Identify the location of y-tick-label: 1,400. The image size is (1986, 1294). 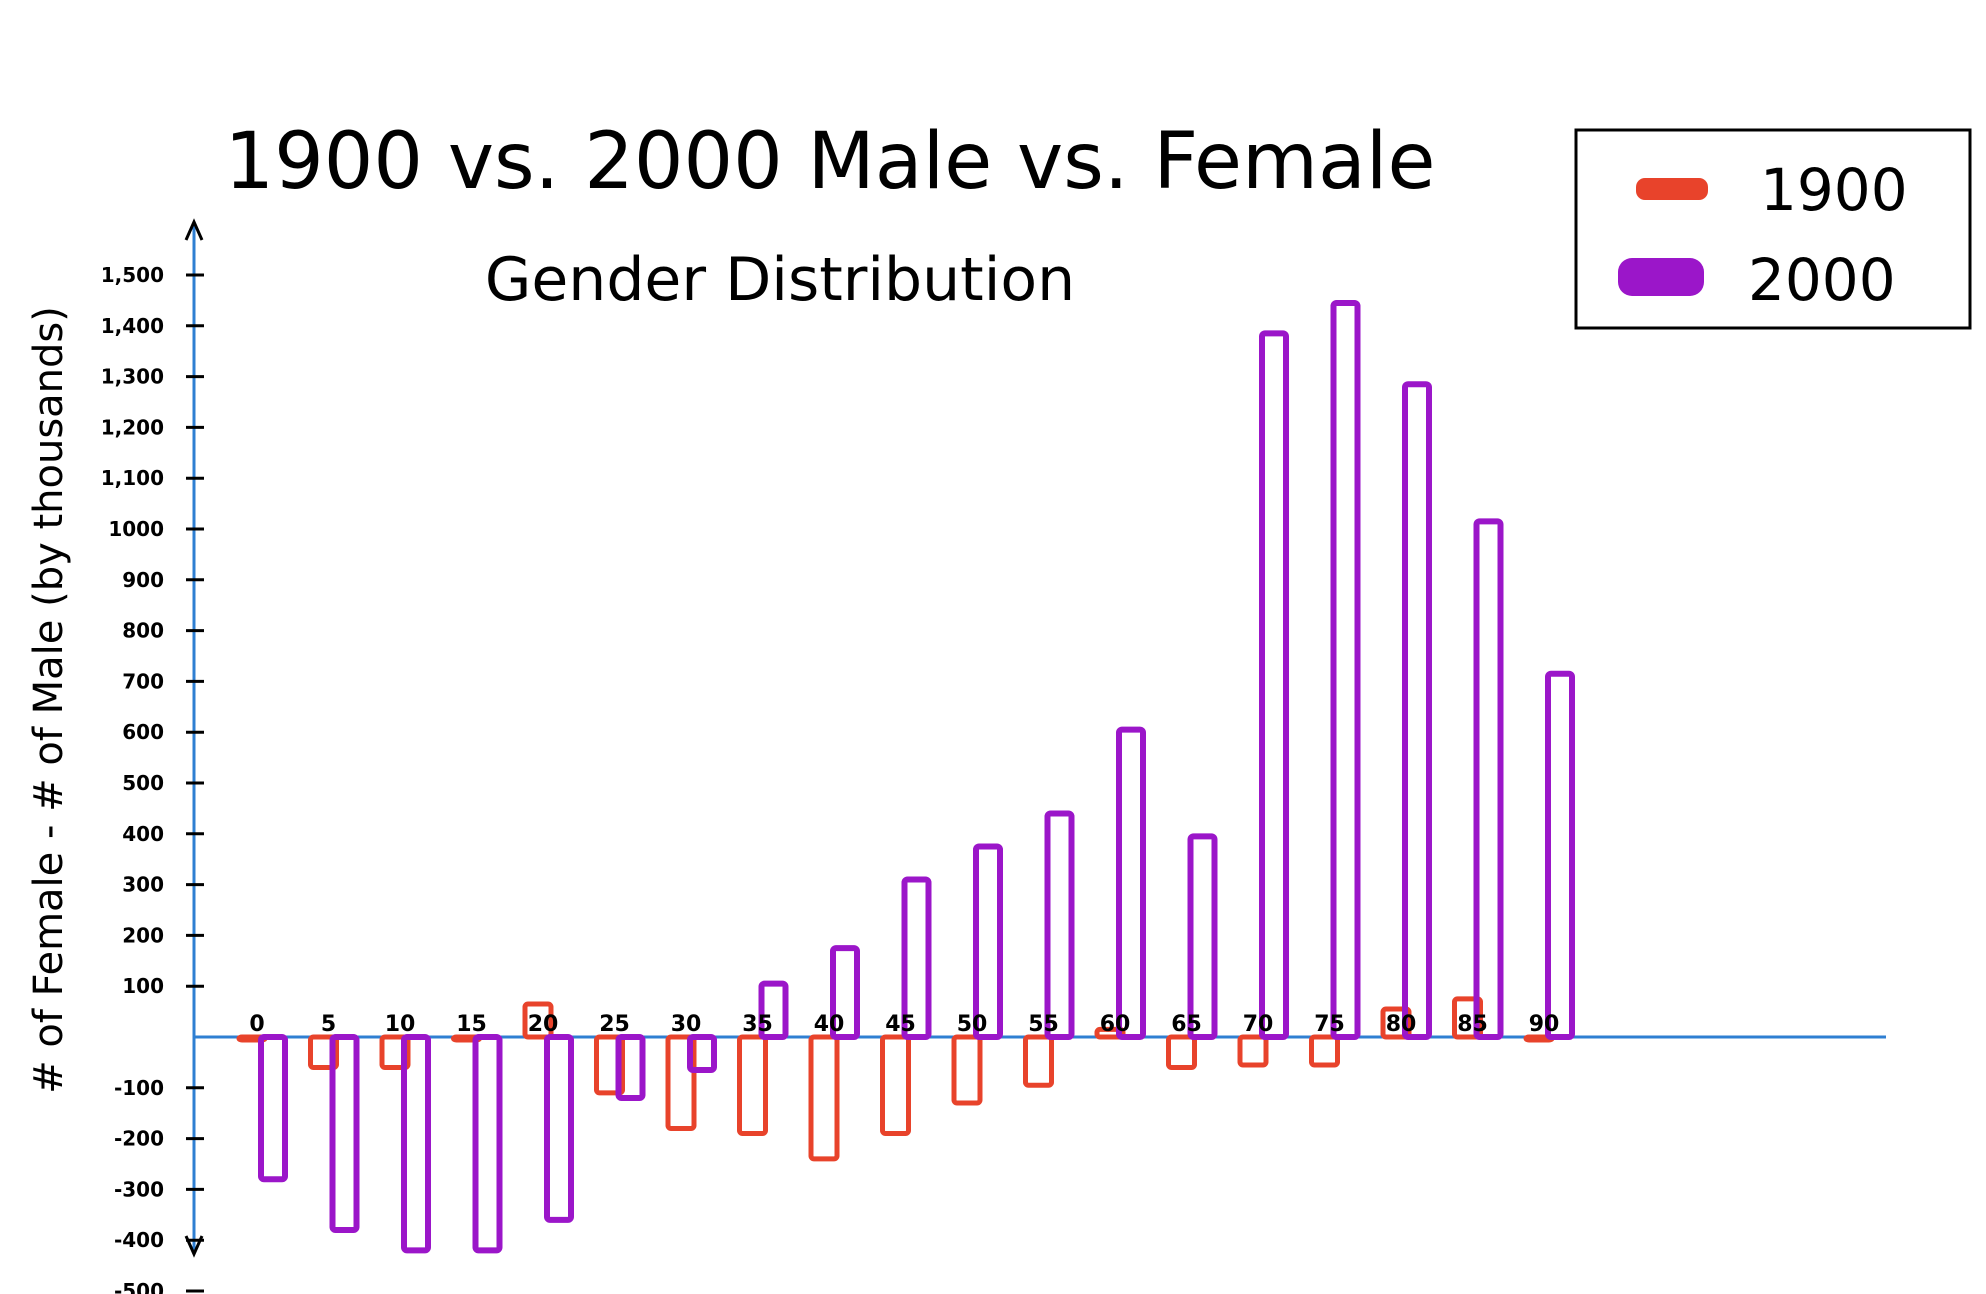
(132, 326).